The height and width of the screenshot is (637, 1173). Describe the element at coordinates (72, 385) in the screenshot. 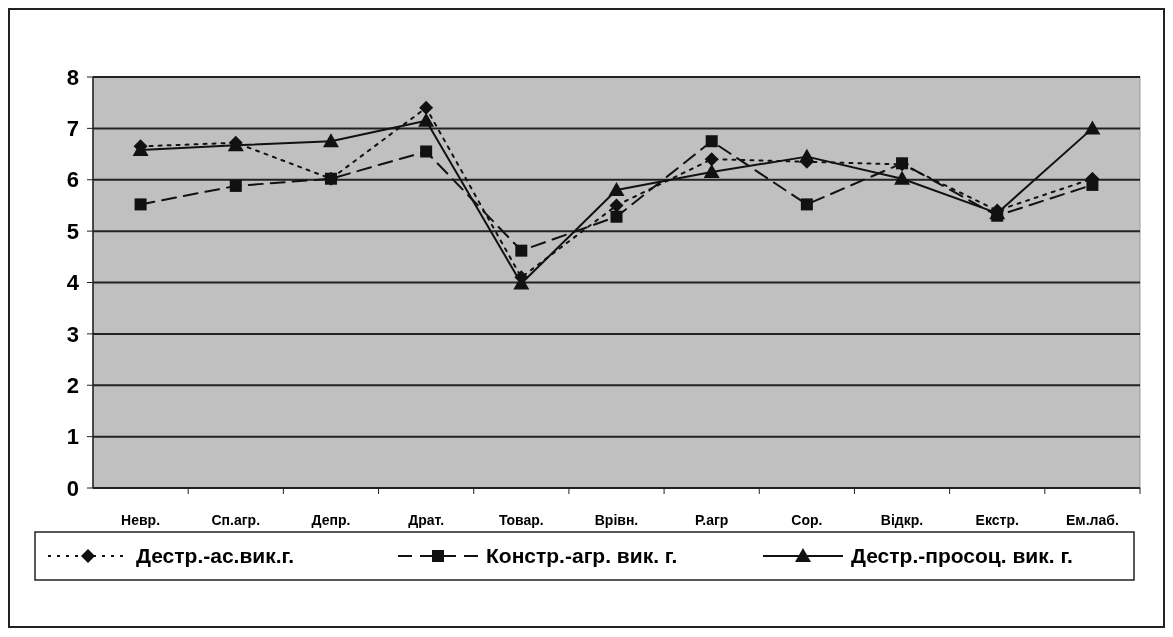

I see `y-tick-label: 2` at that location.